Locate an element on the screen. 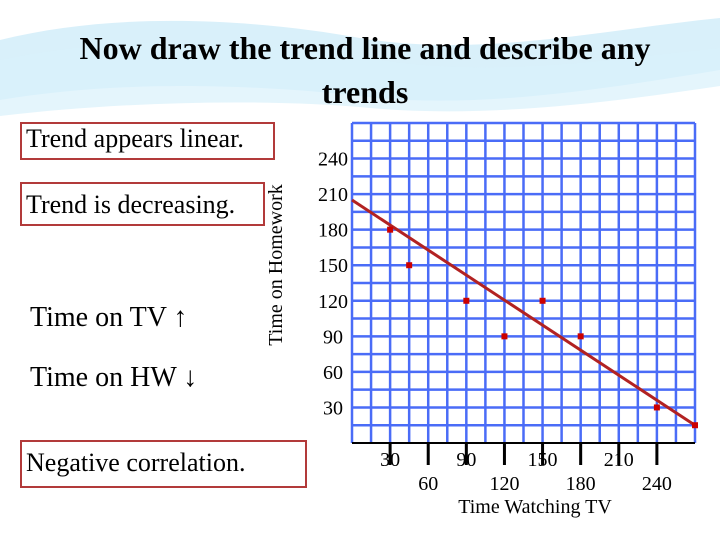 This screenshot has height=540, width=720. page-title-line-2: trends is located at coordinates (365, 92).